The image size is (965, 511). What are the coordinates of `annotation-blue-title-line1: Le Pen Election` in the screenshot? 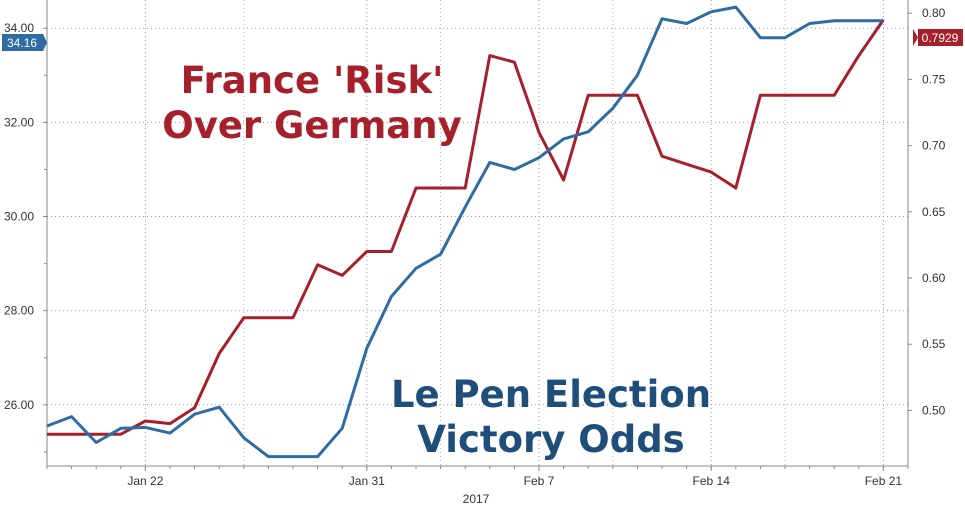 It's located at (551, 394).